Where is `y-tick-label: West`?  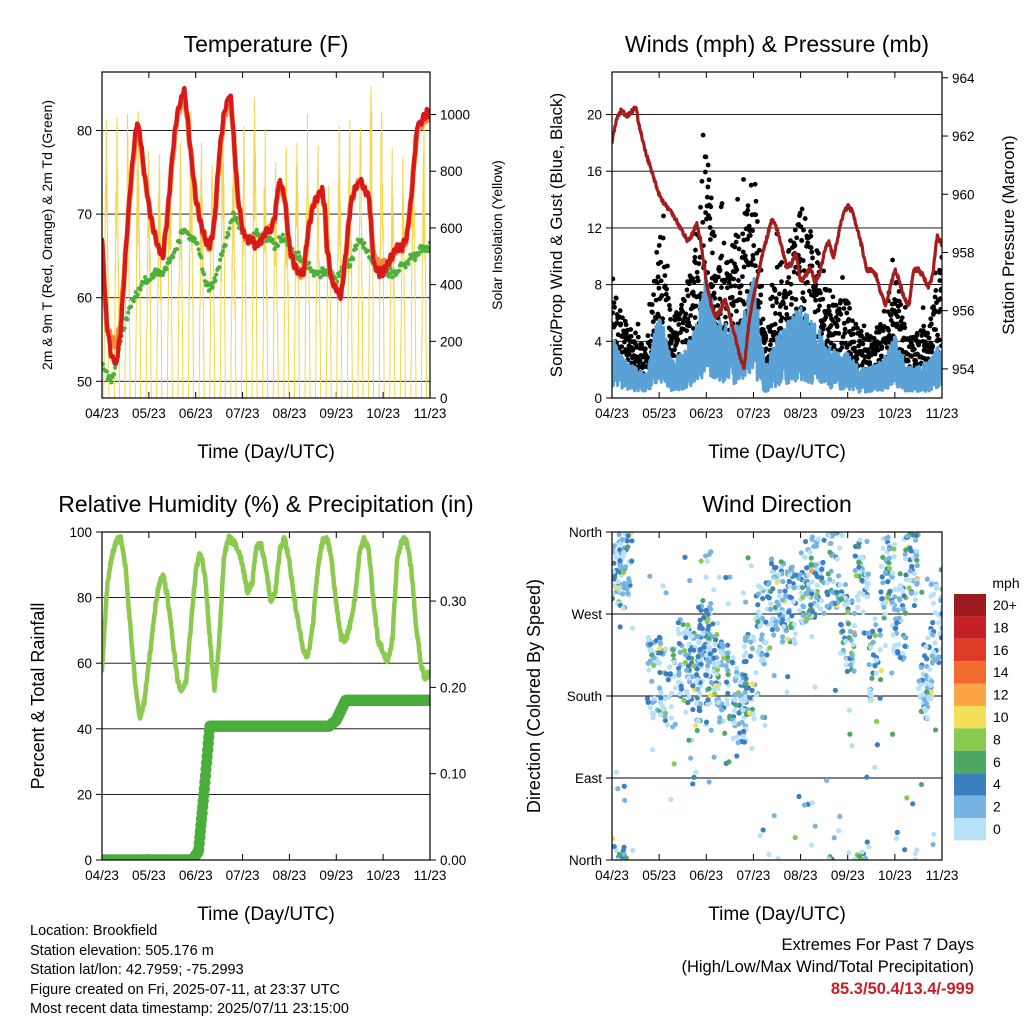
y-tick-label: West is located at coordinates (586, 614).